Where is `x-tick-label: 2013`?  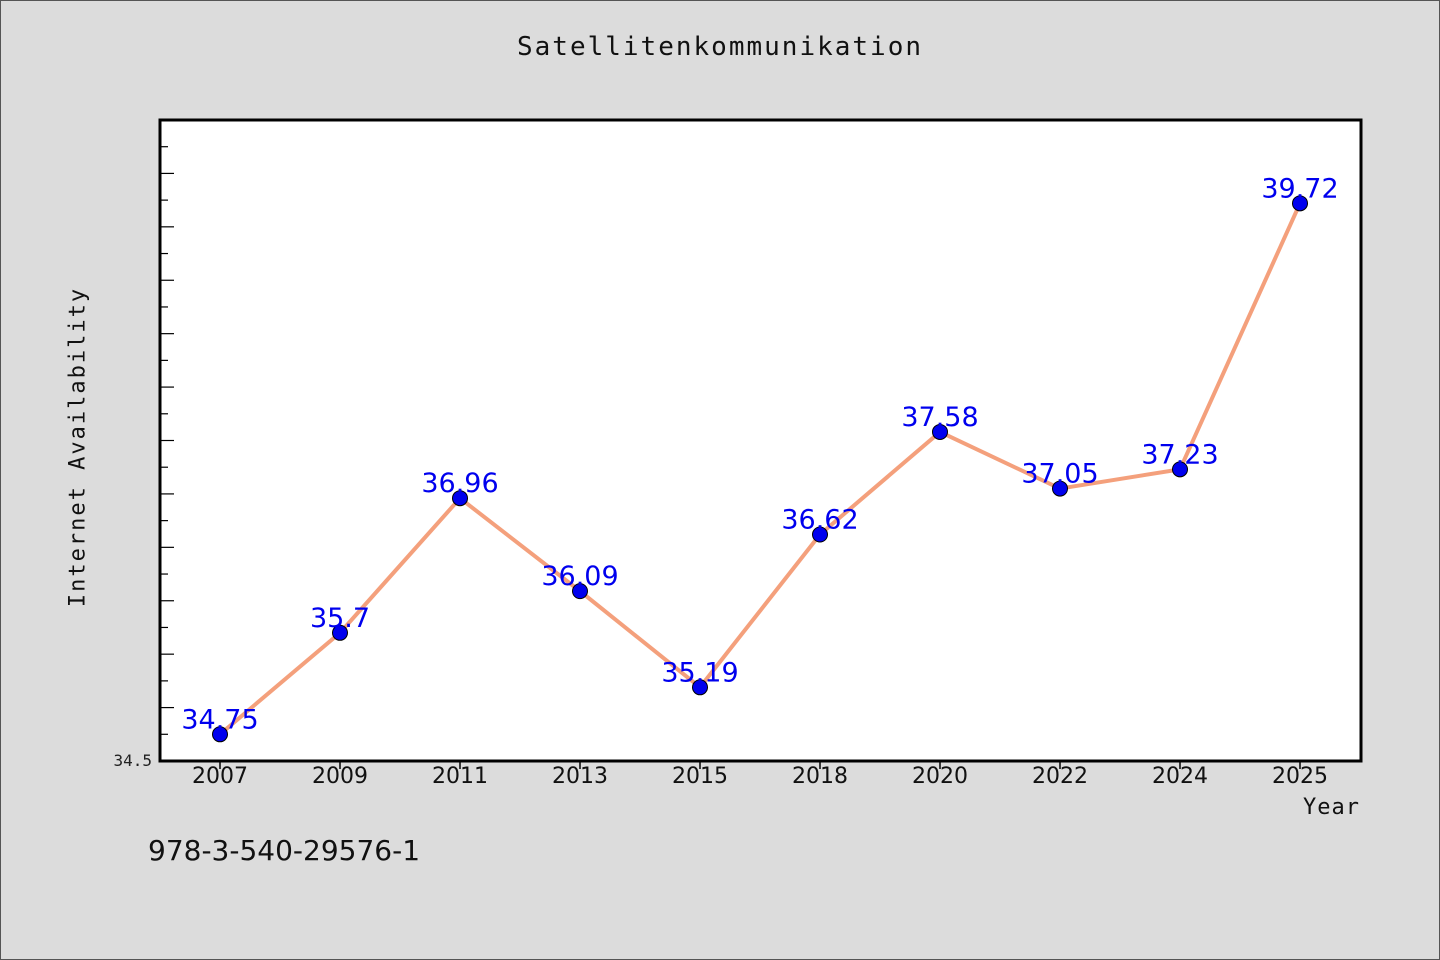
x-tick-label: 2013 is located at coordinates (580, 776).